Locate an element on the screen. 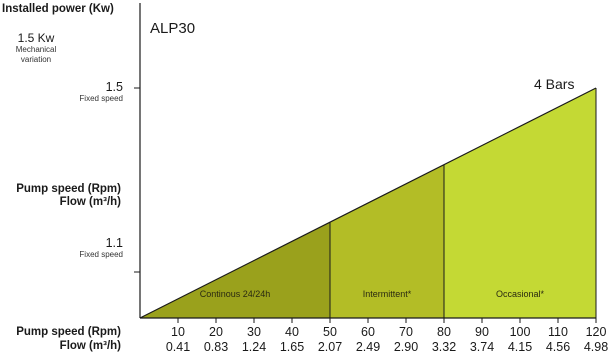  mechanical-note: Mechanical variation is located at coordinates (36, 54).